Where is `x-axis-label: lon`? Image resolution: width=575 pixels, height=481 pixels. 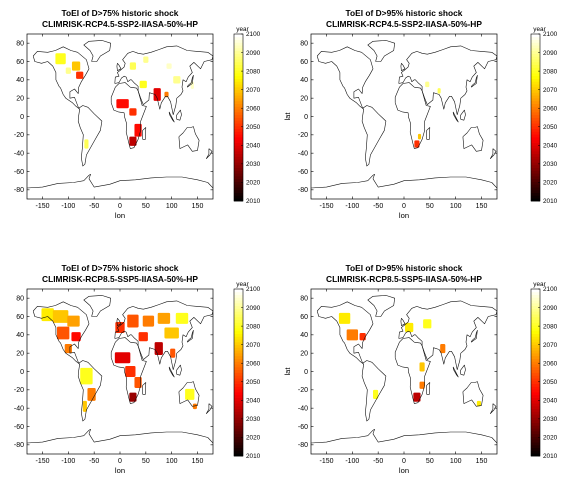 x-axis-label: lon is located at coordinates (120, 470).